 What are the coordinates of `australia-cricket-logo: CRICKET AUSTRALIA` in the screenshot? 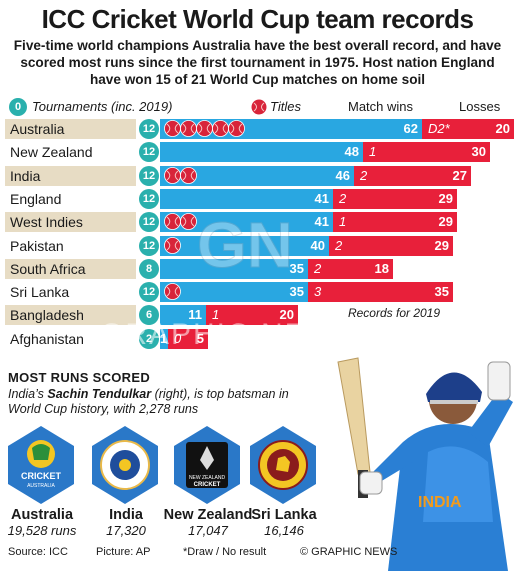 It's located at (41, 465).